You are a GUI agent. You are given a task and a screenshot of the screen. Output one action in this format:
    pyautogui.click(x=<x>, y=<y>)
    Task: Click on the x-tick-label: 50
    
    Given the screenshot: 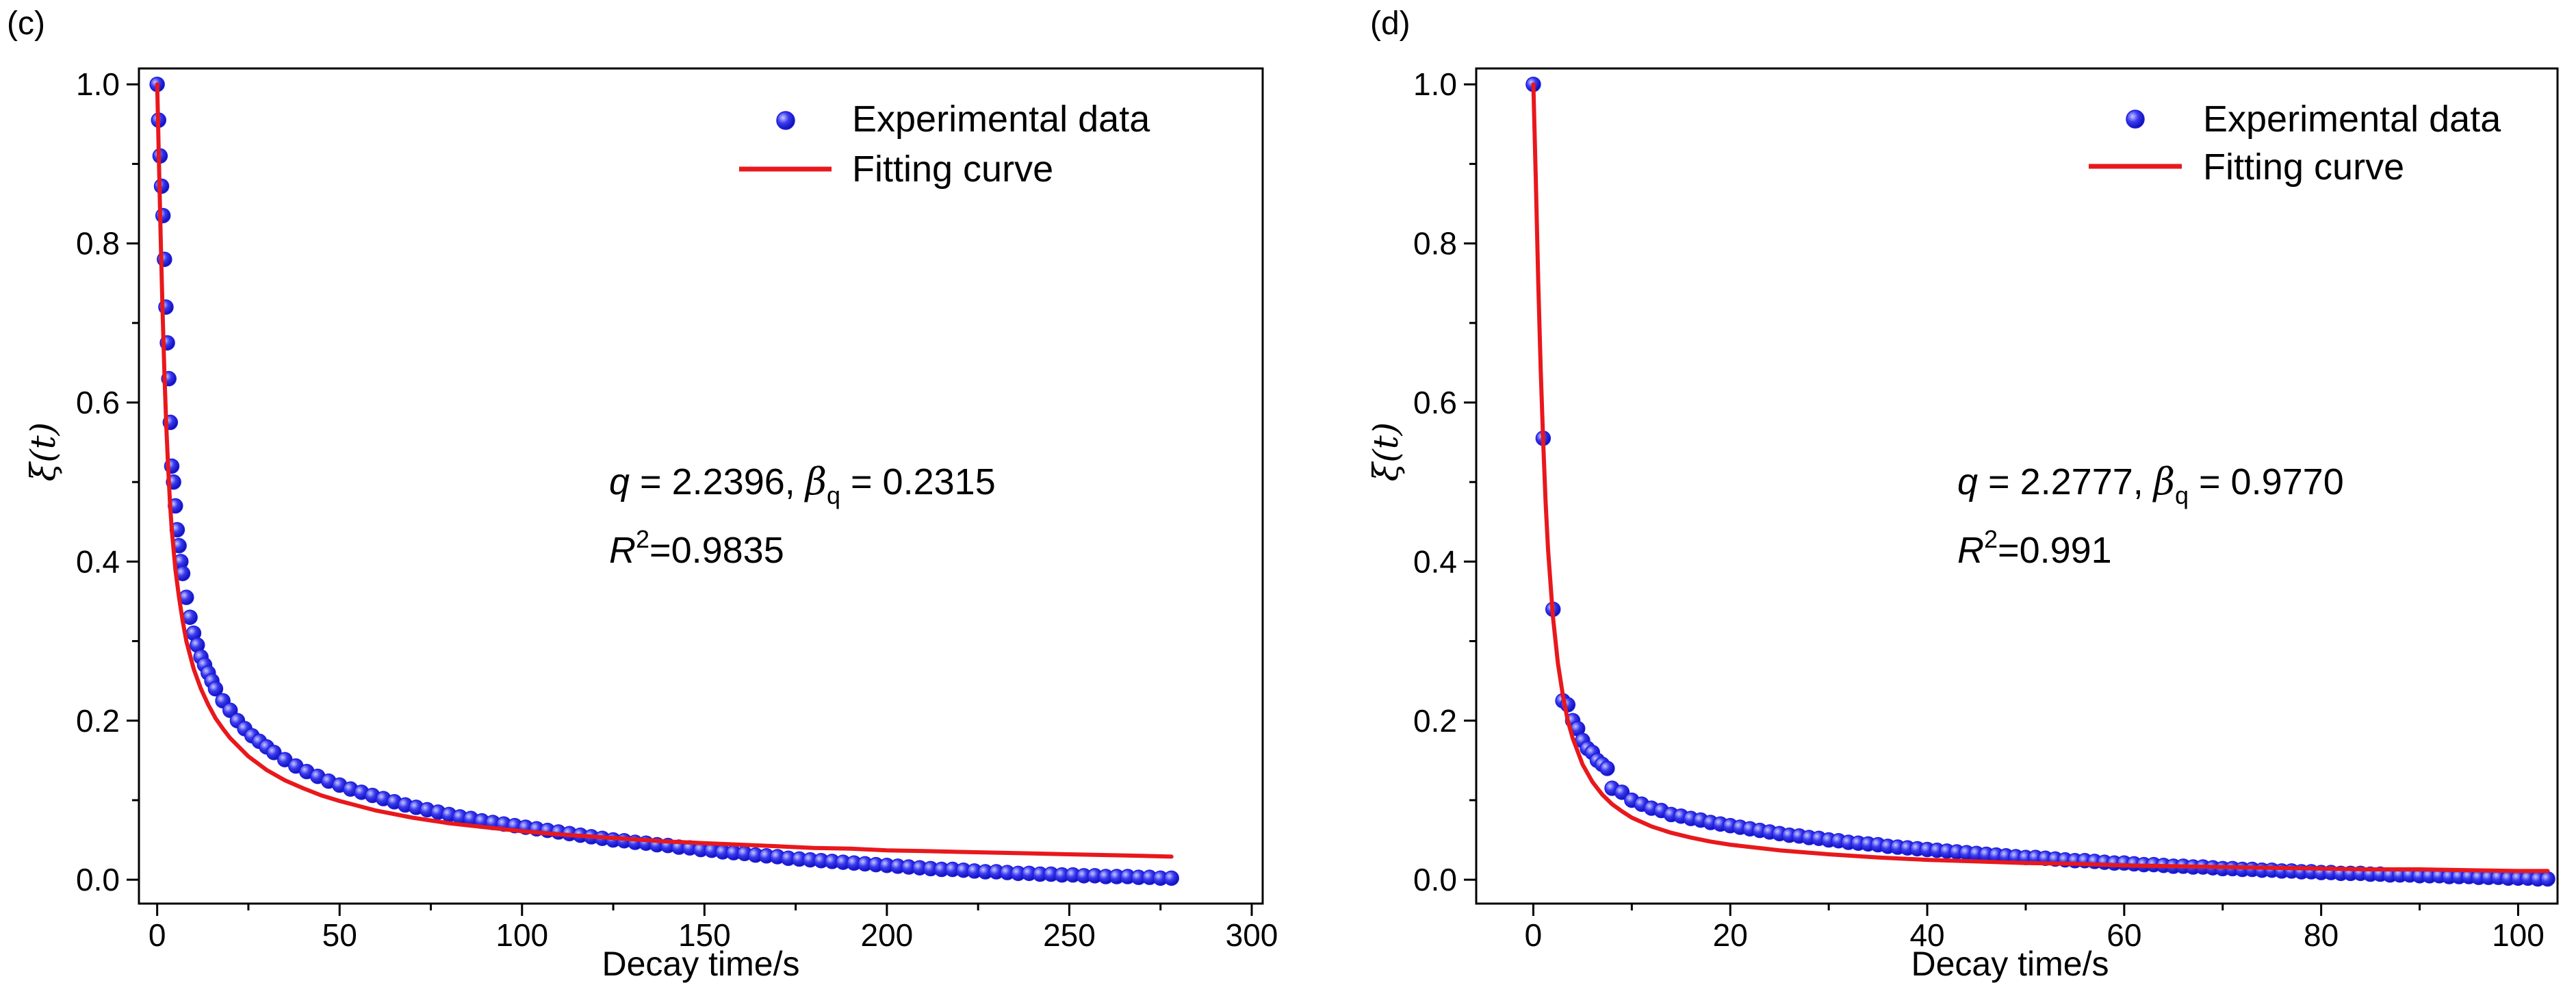 What is the action you would take?
    pyautogui.click(x=339, y=935)
    